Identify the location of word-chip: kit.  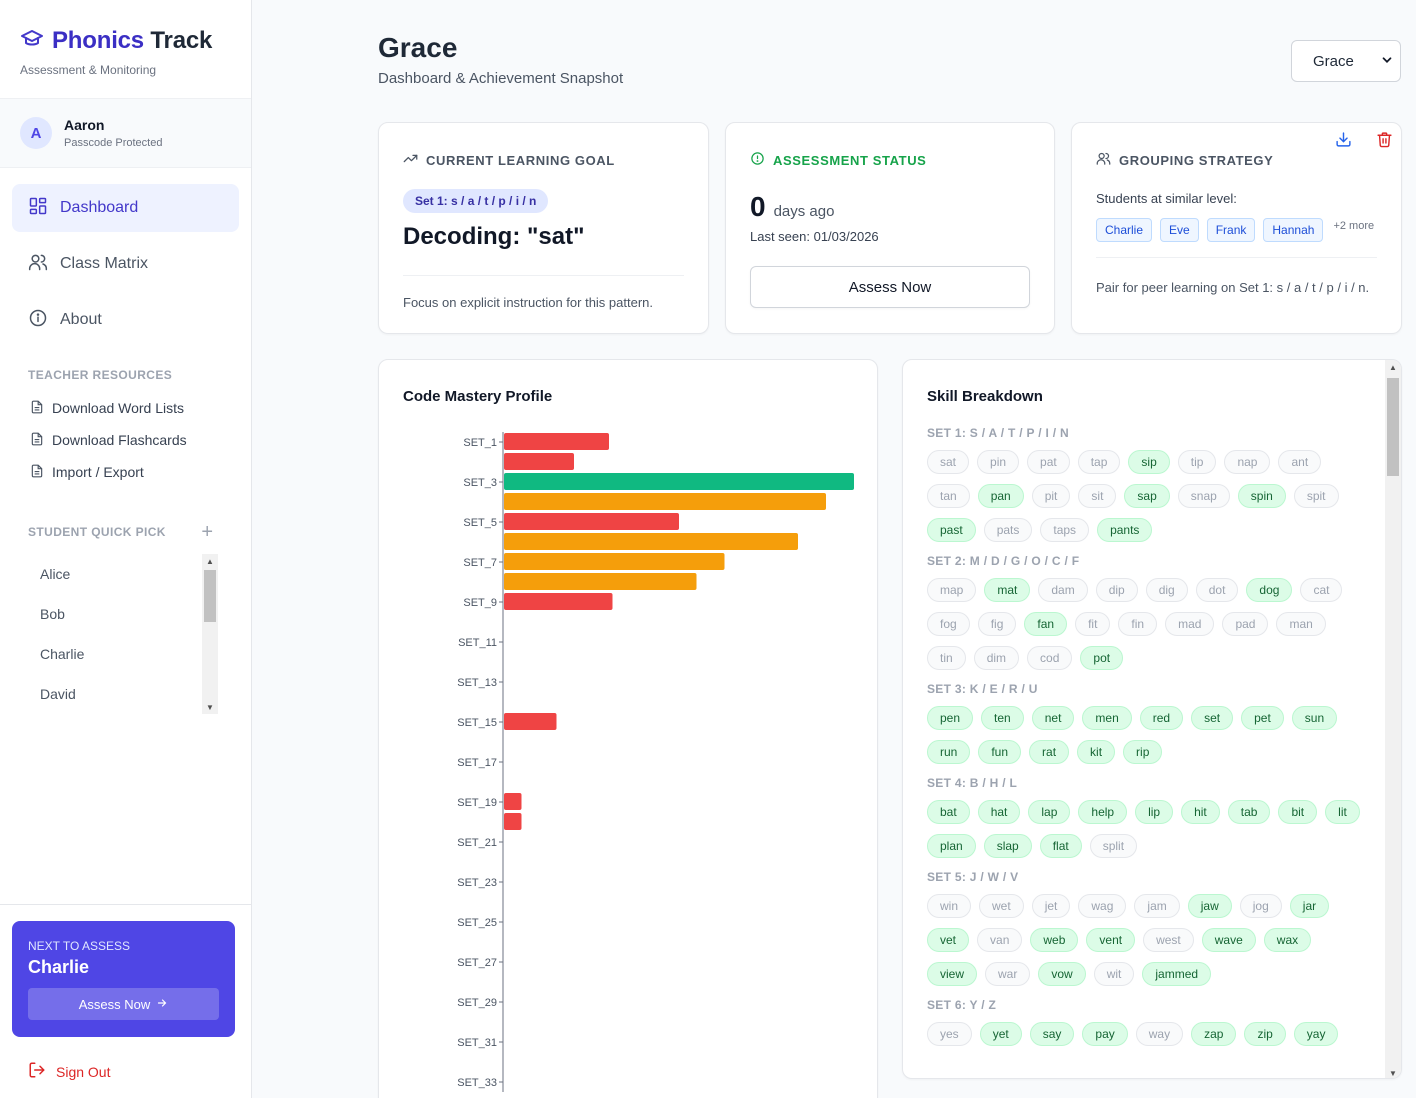
(1096, 752).